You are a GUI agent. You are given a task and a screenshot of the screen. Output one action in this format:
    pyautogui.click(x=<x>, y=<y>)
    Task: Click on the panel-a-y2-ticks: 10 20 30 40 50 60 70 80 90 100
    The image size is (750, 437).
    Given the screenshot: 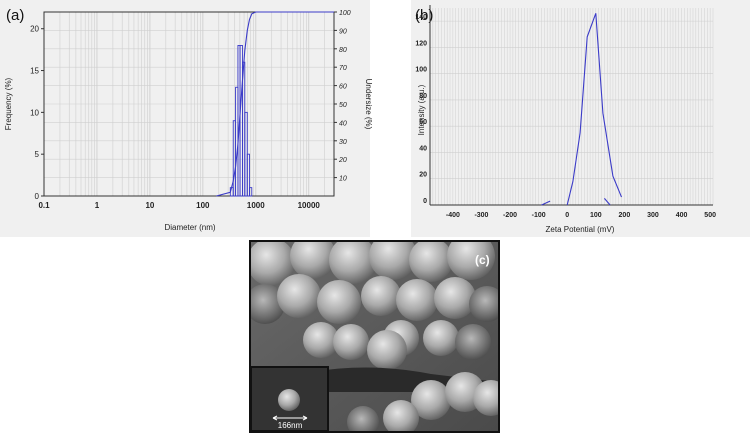 What is the action you would take?
    pyautogui.click(x=342, y=96)
    